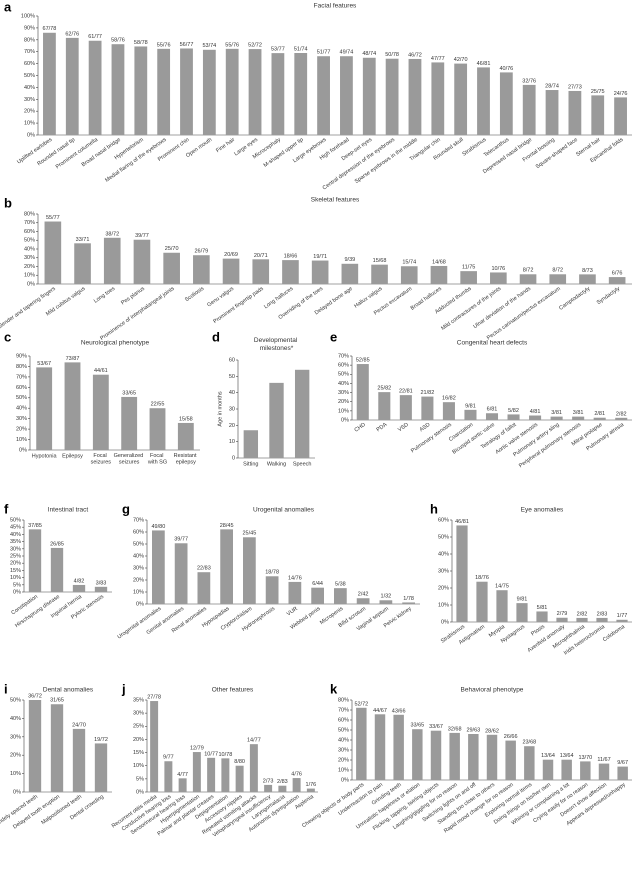 The image size is (640, 876). What do you see at coordinates (324, 53) in the screenshot?
I see `value-label: 51/77` at bounding box center [324, 53].